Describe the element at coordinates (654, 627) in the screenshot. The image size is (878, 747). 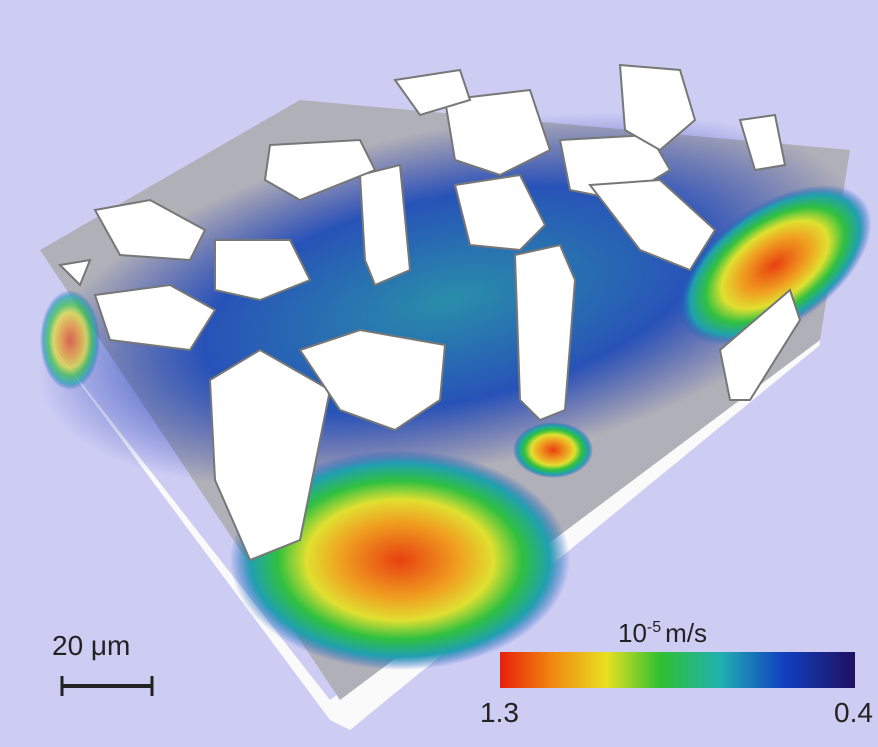
I see `colorbar-title-exponent: -5` at that location.